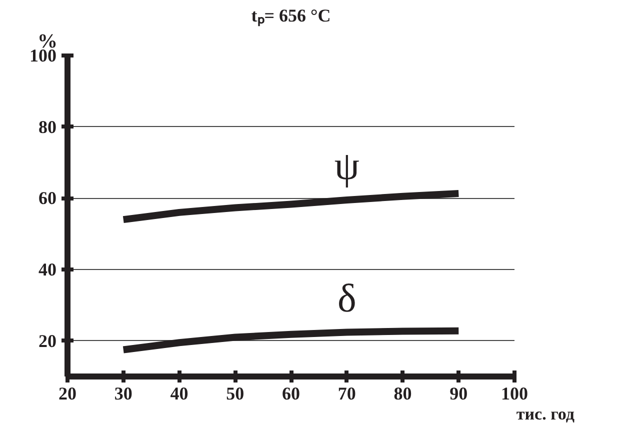 The image size is (618, 428). Describe the element at coordinates (403, 394) in the screenshot. I see `x-tick-label: 80` at that location.